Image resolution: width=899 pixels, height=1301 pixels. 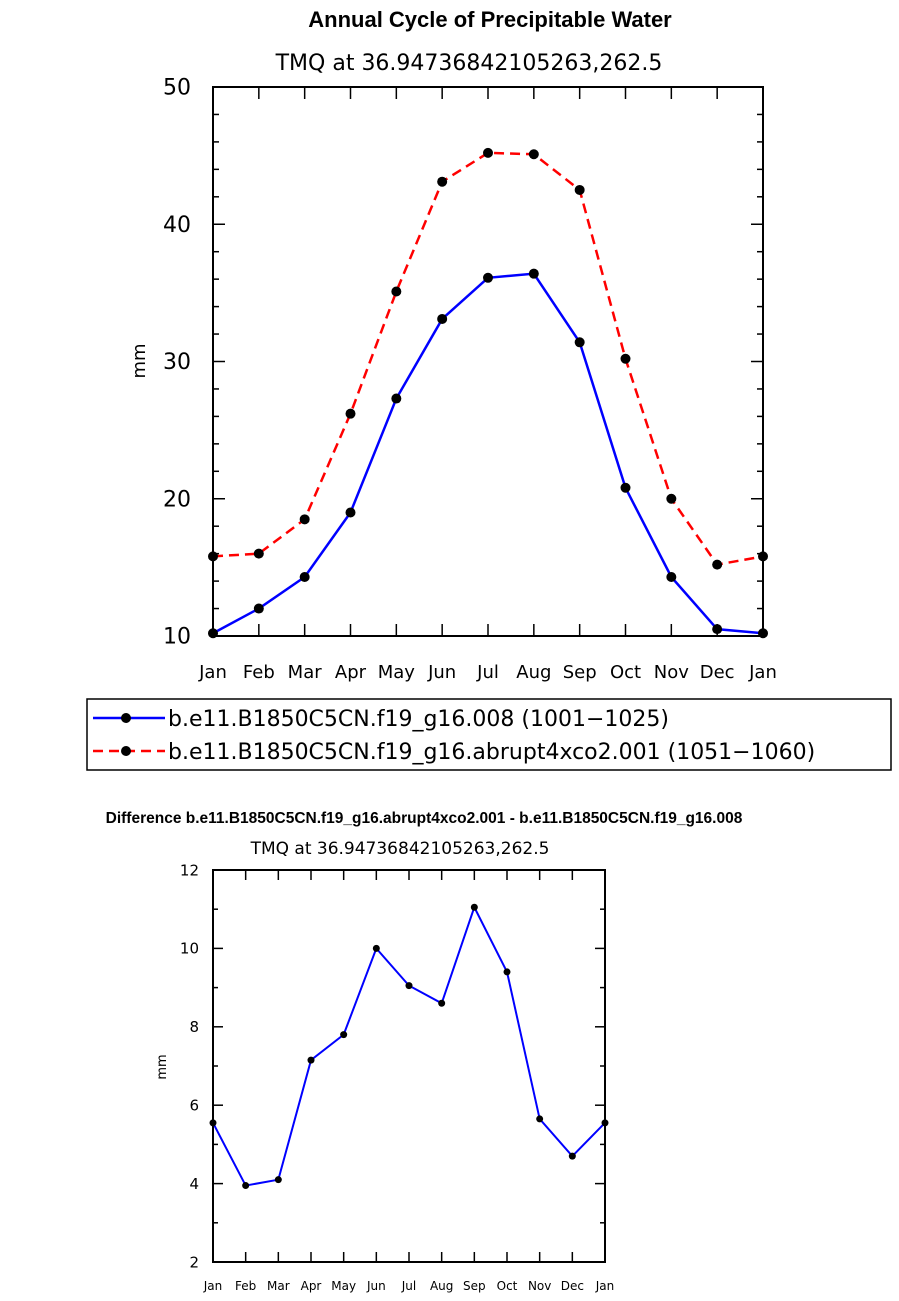 I want to click on chart2-points, so click(x=409, y=1046).